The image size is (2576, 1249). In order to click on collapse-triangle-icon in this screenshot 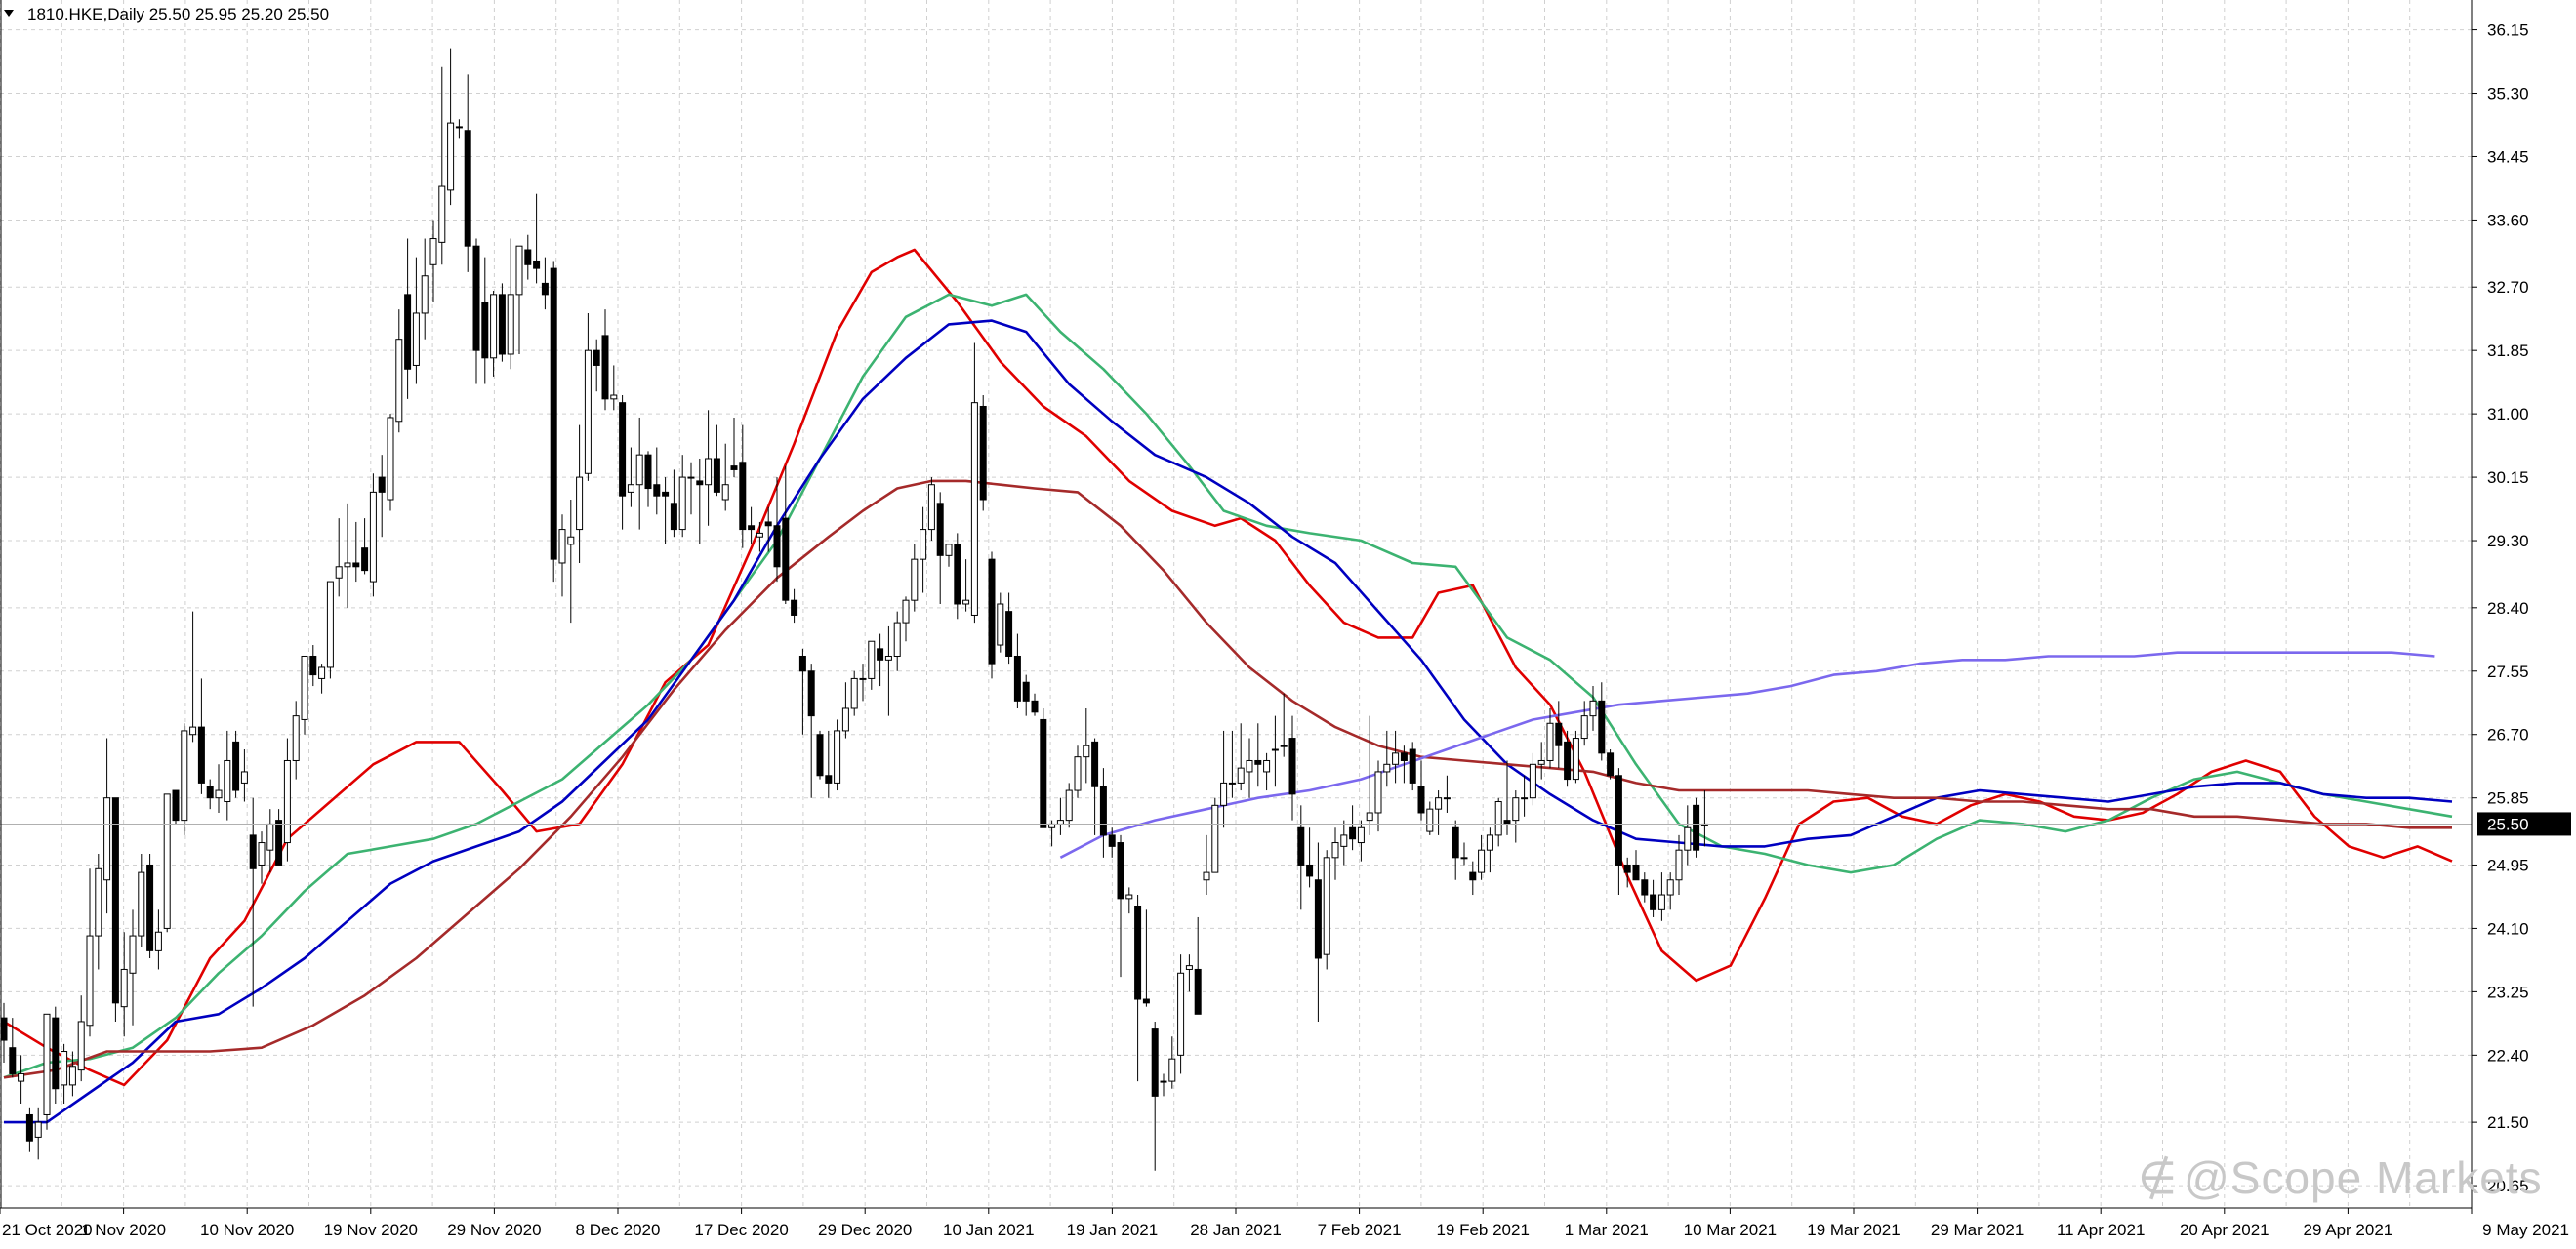, I will do `click(9, 13)`.